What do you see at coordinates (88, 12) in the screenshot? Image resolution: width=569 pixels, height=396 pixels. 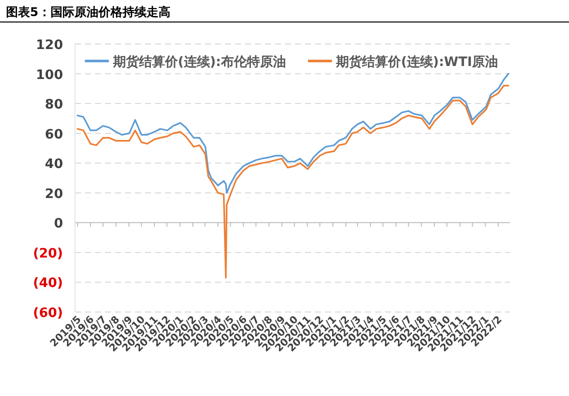 I see `chart-title: 图表5：国际原油价格持续走高` at bounding box center [88, 12].